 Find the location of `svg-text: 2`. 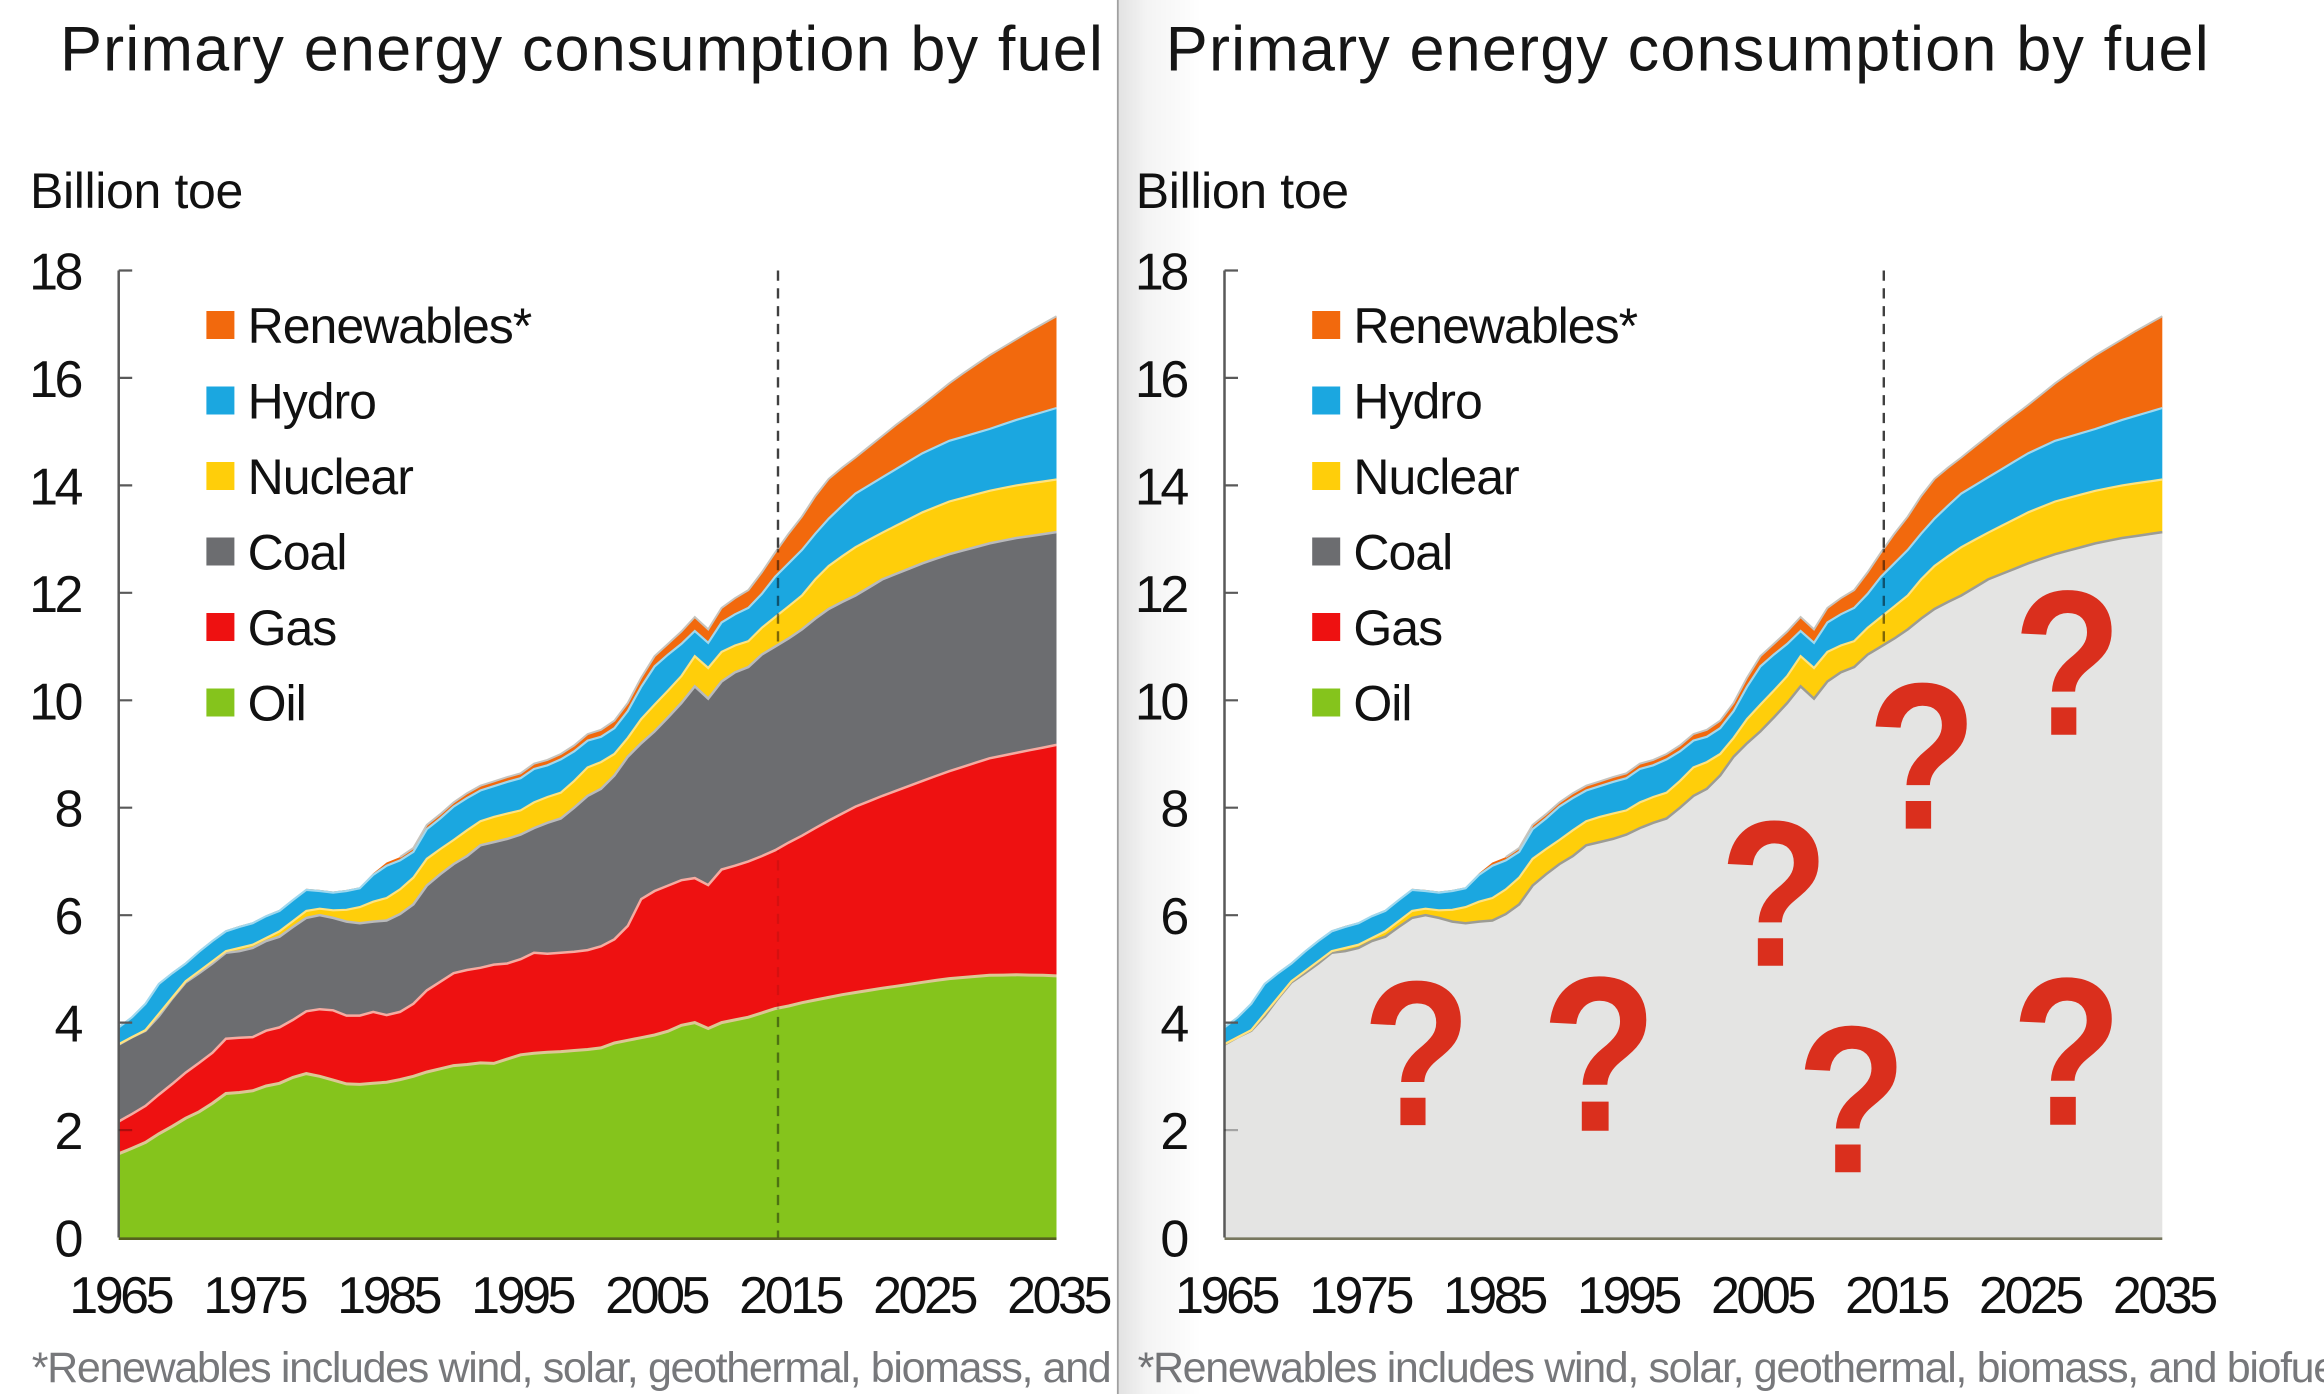

svg-text: 2 is located at coordinates (68, 1132).